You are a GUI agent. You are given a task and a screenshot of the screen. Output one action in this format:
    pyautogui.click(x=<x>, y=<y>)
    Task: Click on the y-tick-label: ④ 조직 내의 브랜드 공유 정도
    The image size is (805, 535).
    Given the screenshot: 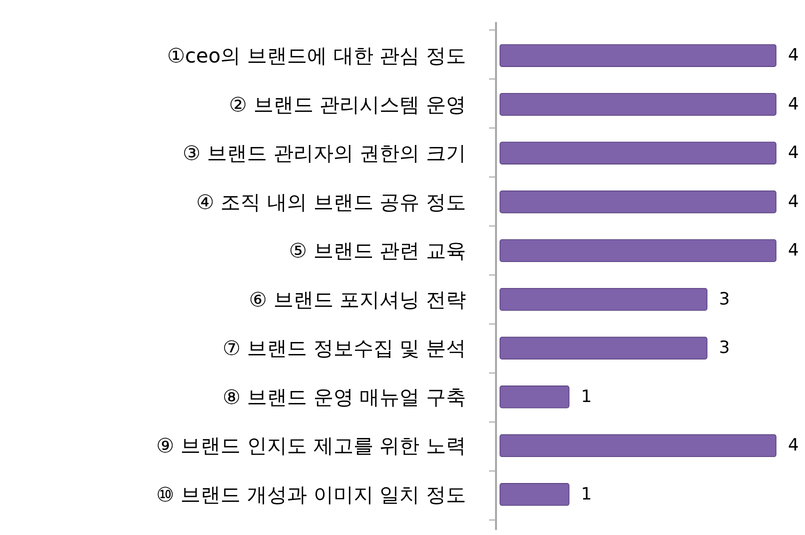 What is the action you would take?
    pyautogui.click(x=331, y=202)
    